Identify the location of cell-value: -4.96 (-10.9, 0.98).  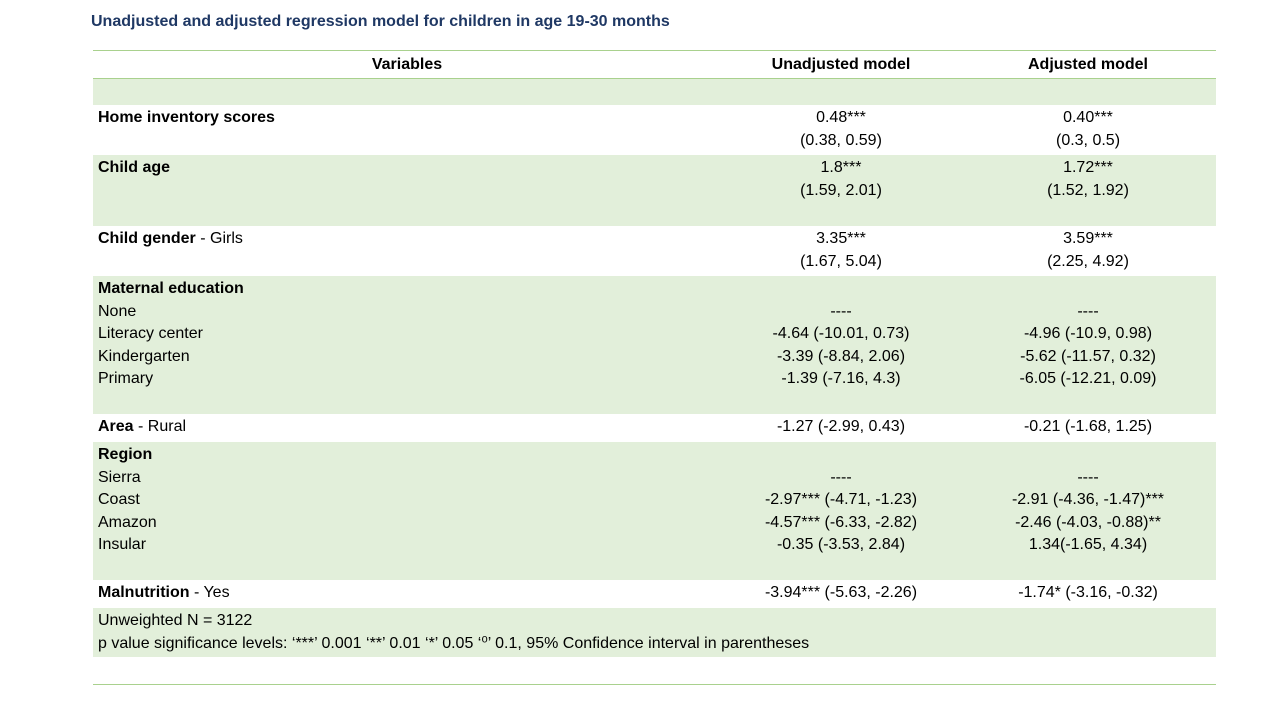
(1088, 333).